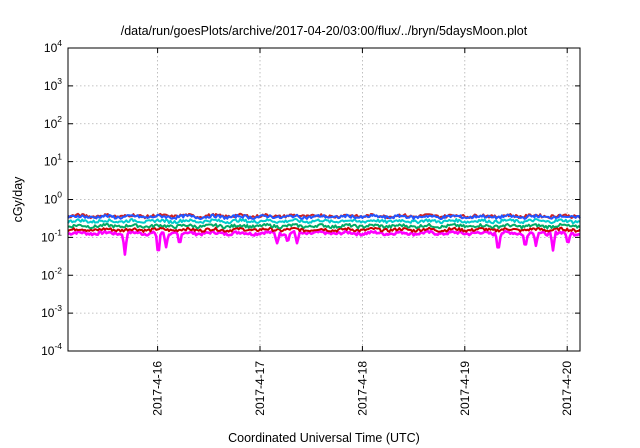 This screenshot has height=448, width=640. What do you see at coordinates (51, 349) in the screenshot?
I see `y-tick-label: 10⁻⁴` at bounding box center [51, 349].